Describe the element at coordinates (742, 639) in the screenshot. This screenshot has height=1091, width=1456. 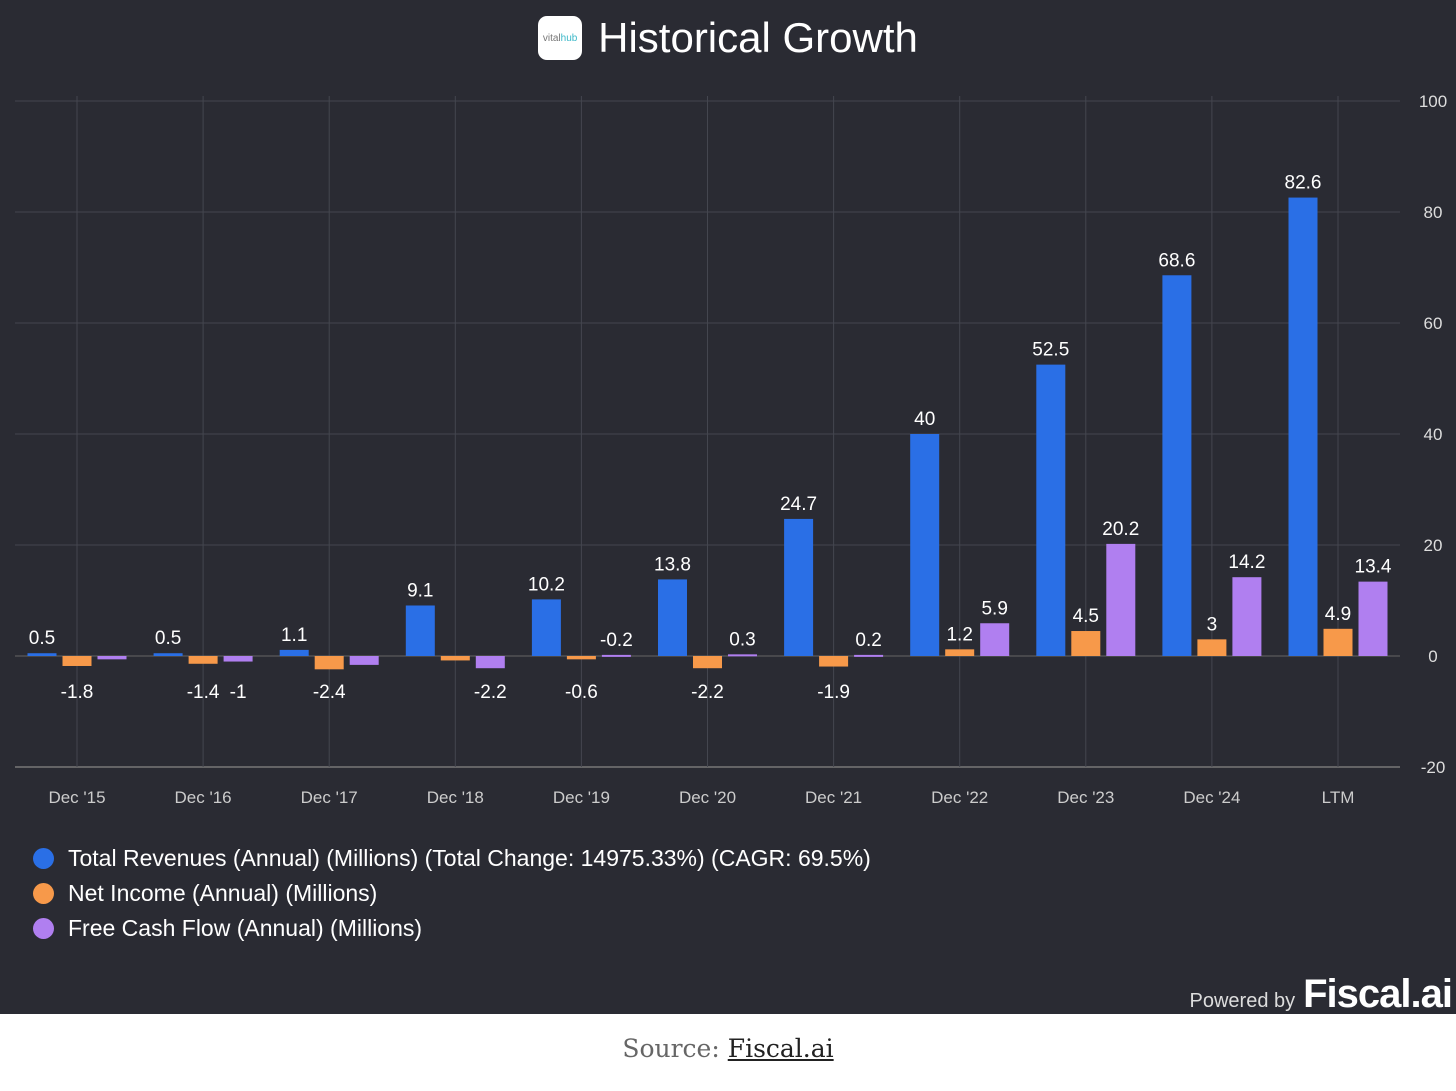
I see `data-label: 0.3` at that location.